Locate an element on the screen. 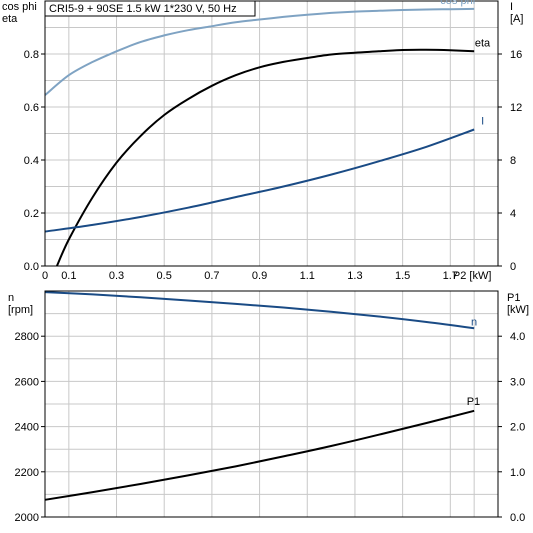 The height and width of the screenshot is (533, 533). y-left-axis-title: n is located at coordinates (11, 298).